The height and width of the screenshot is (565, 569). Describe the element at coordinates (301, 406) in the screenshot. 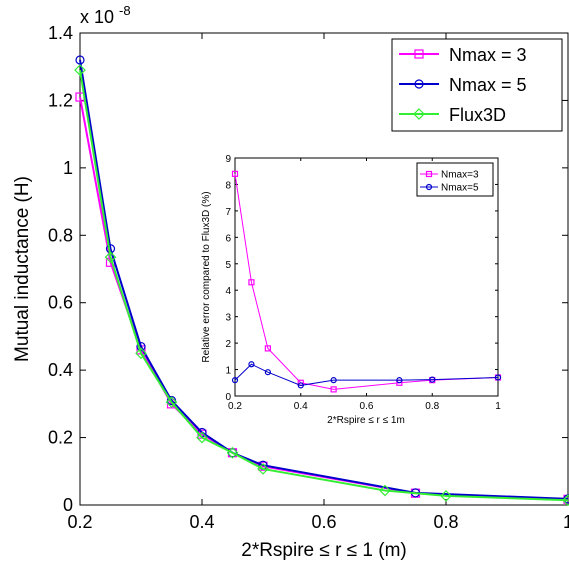

I see `inset-x-tick-label: 0.4` at that location.